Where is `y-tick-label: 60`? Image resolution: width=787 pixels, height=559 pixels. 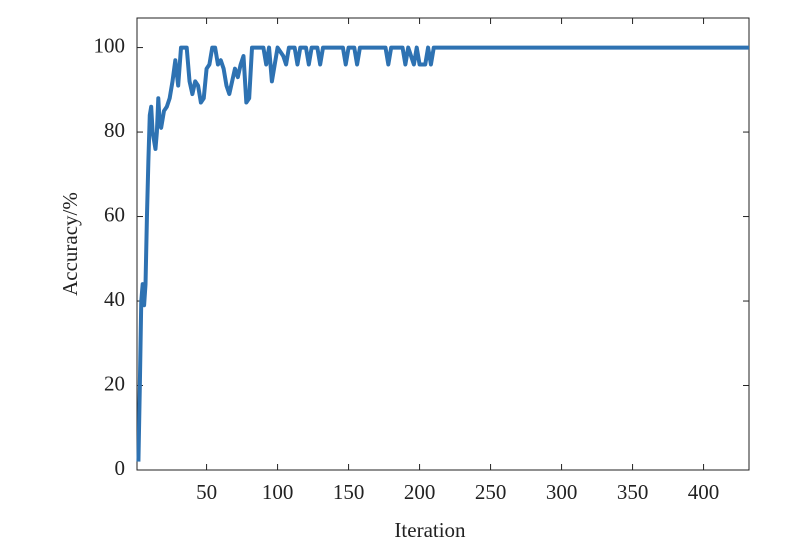 y-tick-label: 60 is located at coordinates (114, 214).